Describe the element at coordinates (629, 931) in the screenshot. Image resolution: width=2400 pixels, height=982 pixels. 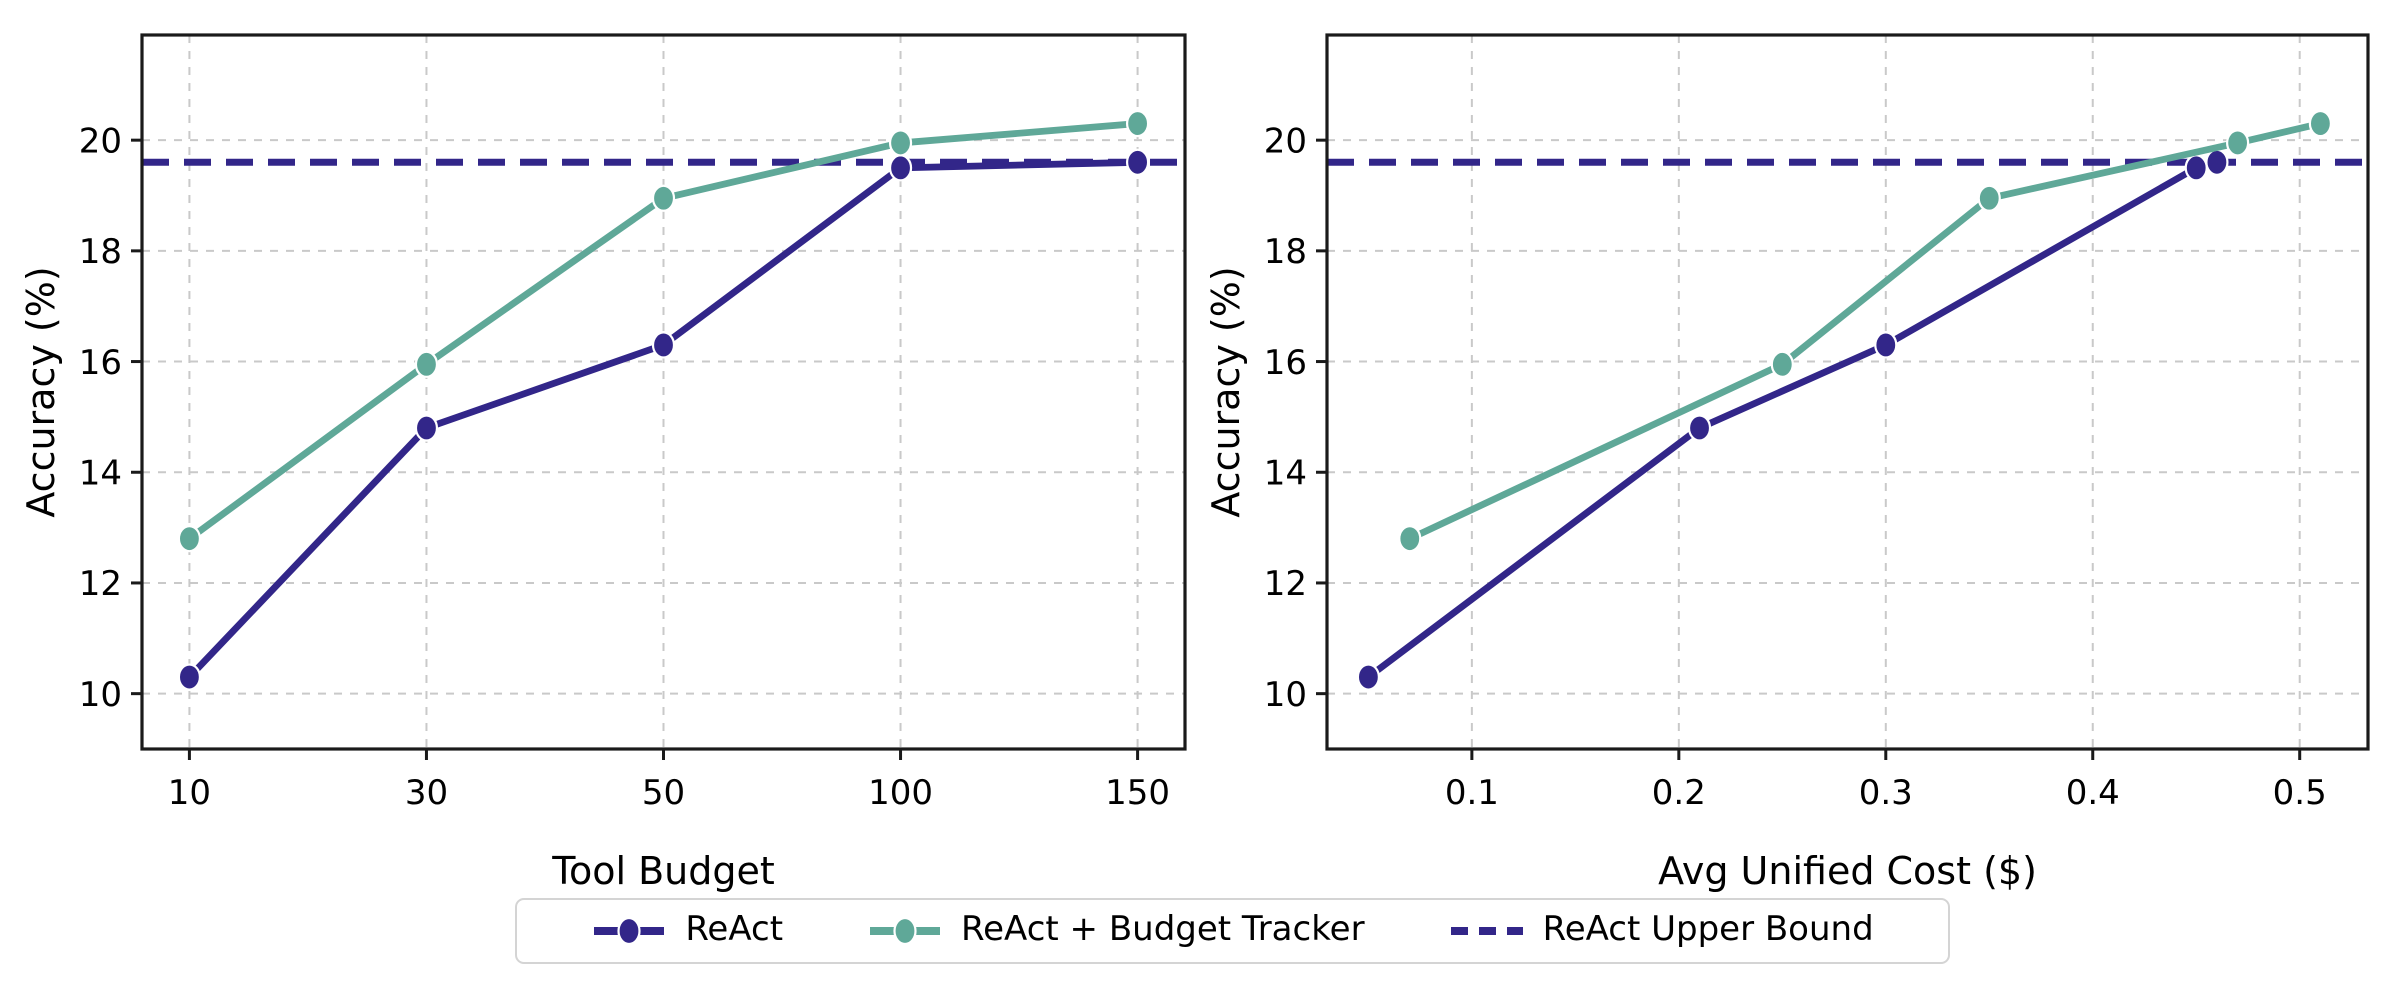
I see `react-line-sample-icon` at that location.